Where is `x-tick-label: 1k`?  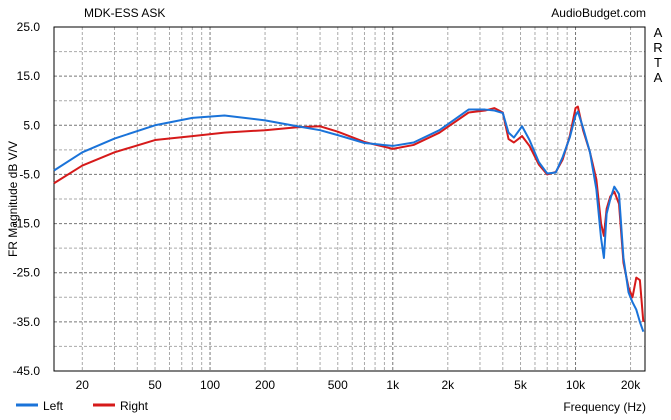 x-tick-label: 1k is located at coordinates (393, 385).